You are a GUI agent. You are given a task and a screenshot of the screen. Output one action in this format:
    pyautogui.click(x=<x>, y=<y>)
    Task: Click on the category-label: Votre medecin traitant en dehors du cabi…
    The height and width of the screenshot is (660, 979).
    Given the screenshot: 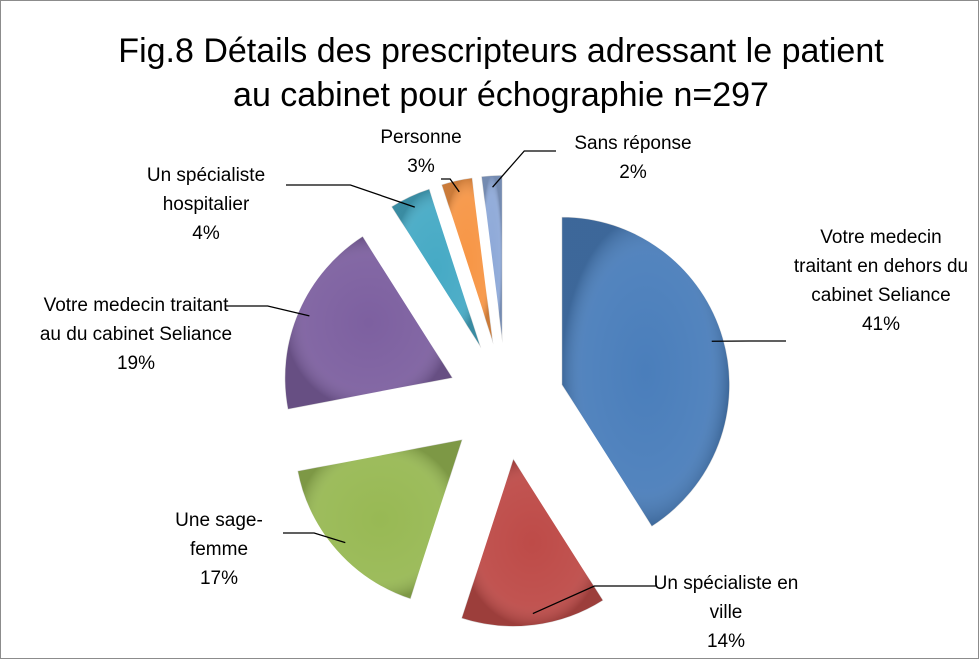 What is the action you would take?
    pyautogui.click(x=881, y=266)
    